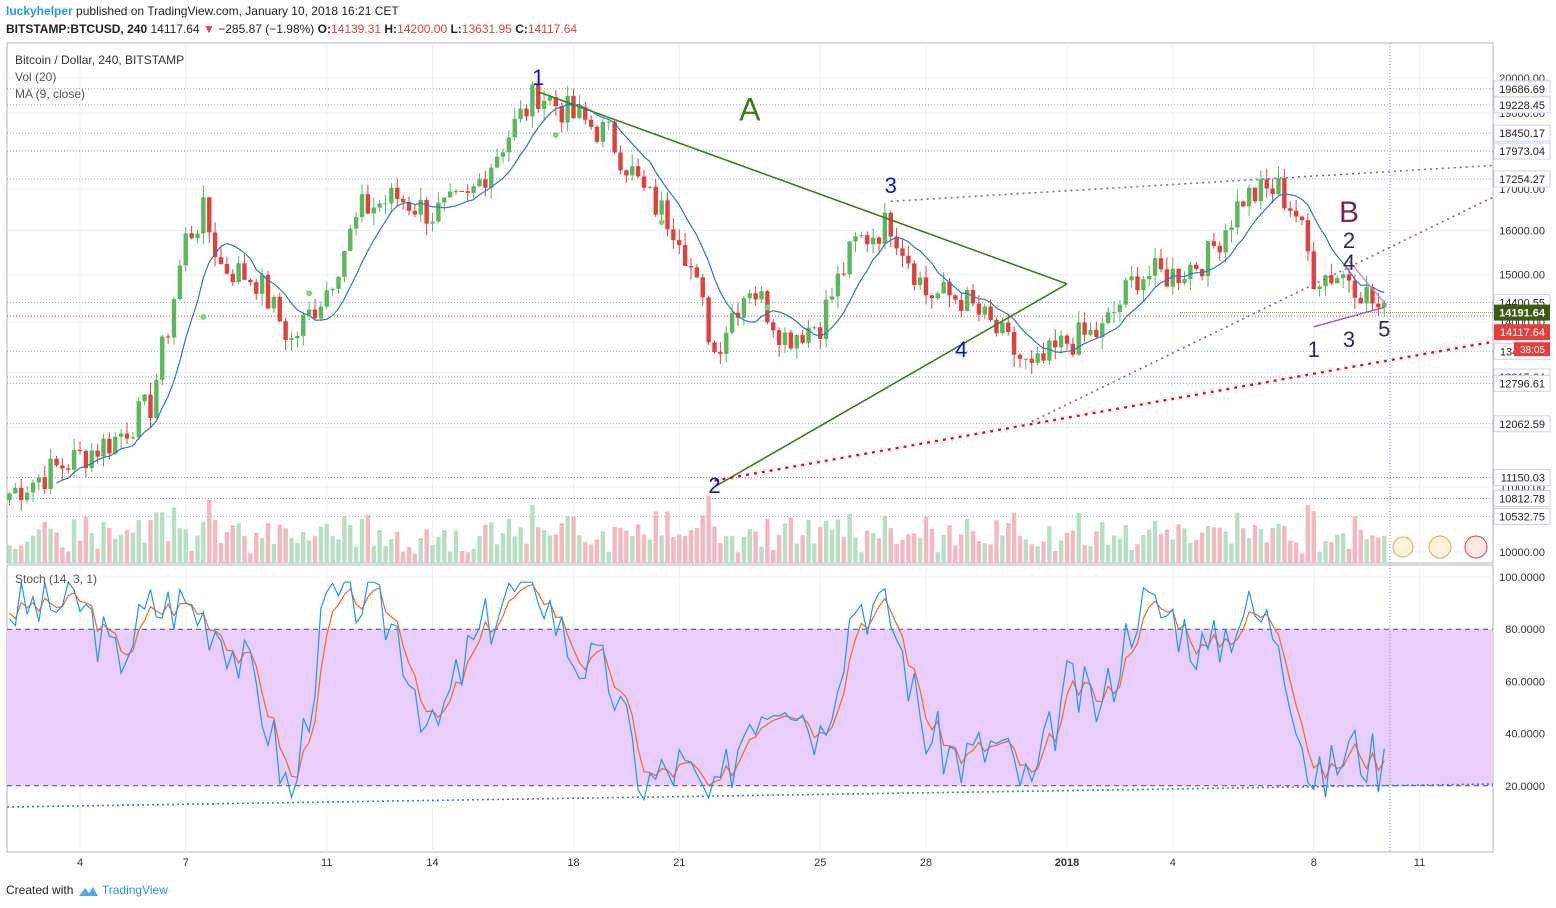 The height and width of the screenshot is (908, 1556). I want to click on resistance-trend-line, so click(1191, 183).